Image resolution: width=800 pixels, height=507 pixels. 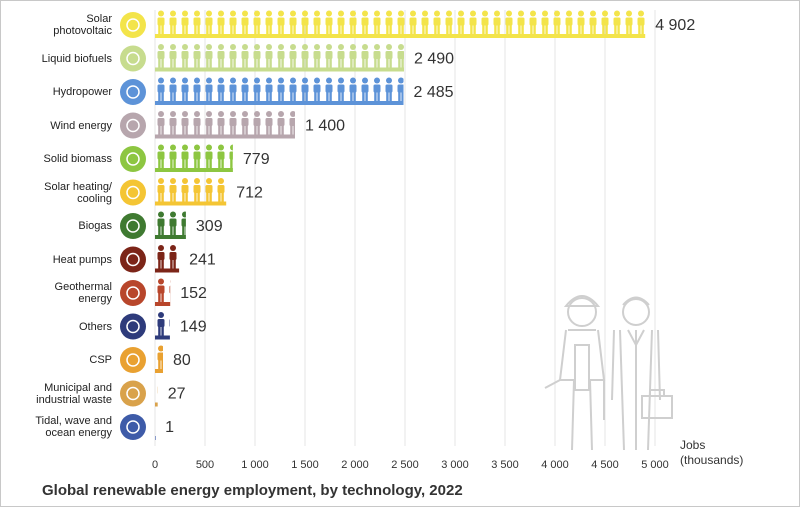 What do you see at coordinates (355, 465) in the screenshot?
I see `x-tick-label: 2 000` at bounding box center [355, 465].